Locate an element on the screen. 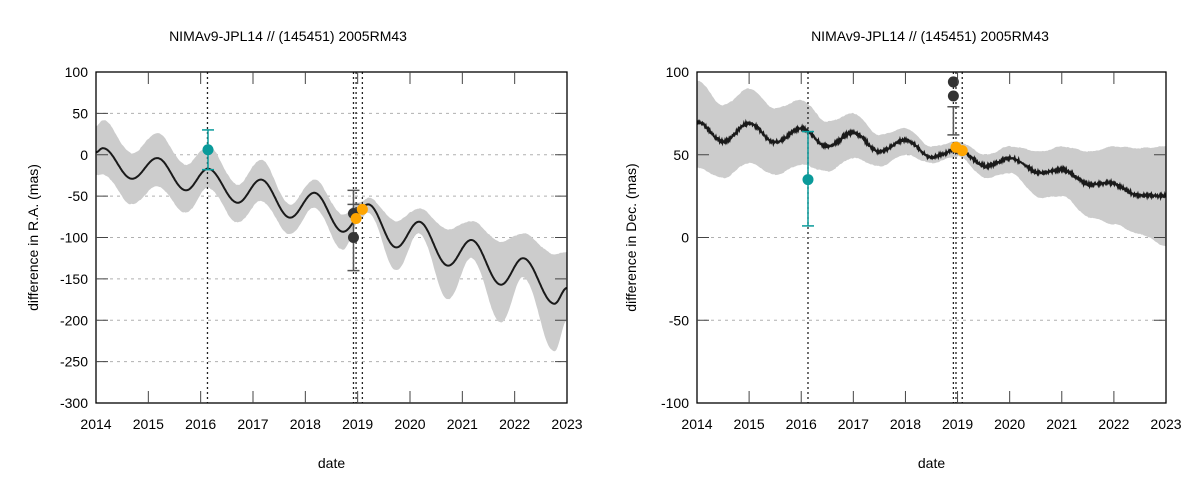 This screenshot has width=1200, height=480. plot-area is located at coordinates (931, 163).